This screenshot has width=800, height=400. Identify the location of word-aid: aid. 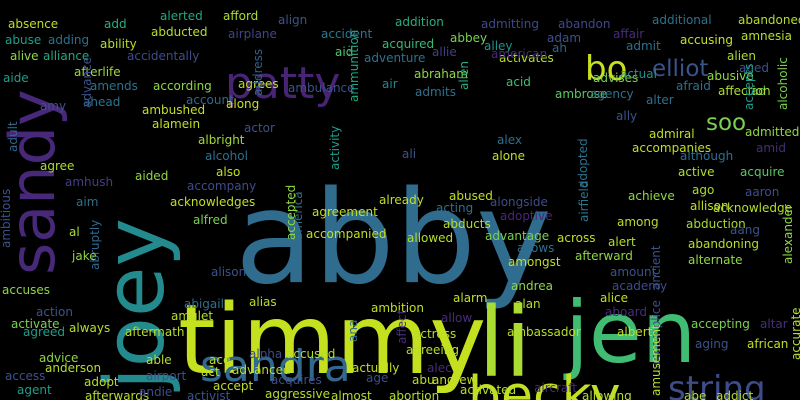
(344, 52).